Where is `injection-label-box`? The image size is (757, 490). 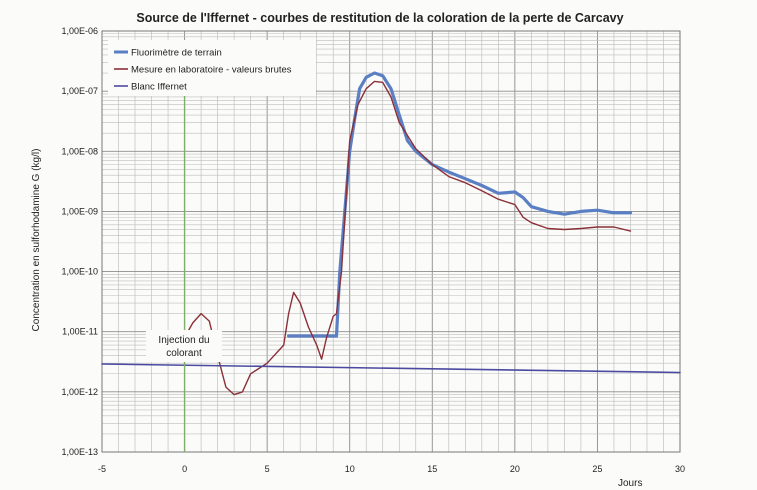
injection-label-box is located at coordinates (184, 346).